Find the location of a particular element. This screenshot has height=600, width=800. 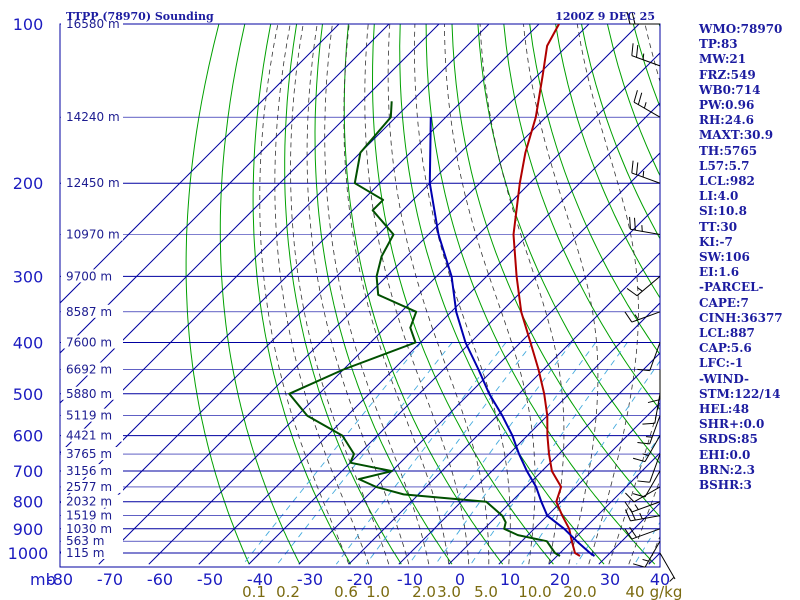

temperature-tick-label: -70 is located at coordinates (110, 579).